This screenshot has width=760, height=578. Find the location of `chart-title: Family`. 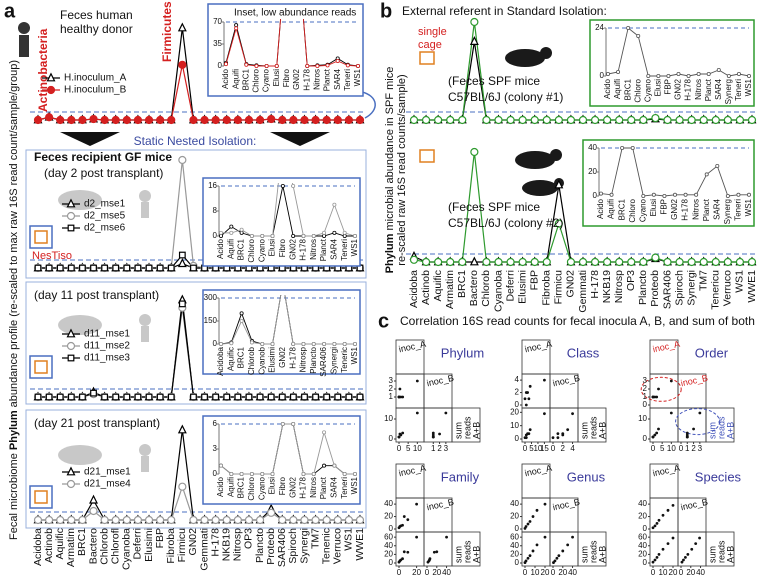

chart-title: Family is located at coordinates (460, 476).